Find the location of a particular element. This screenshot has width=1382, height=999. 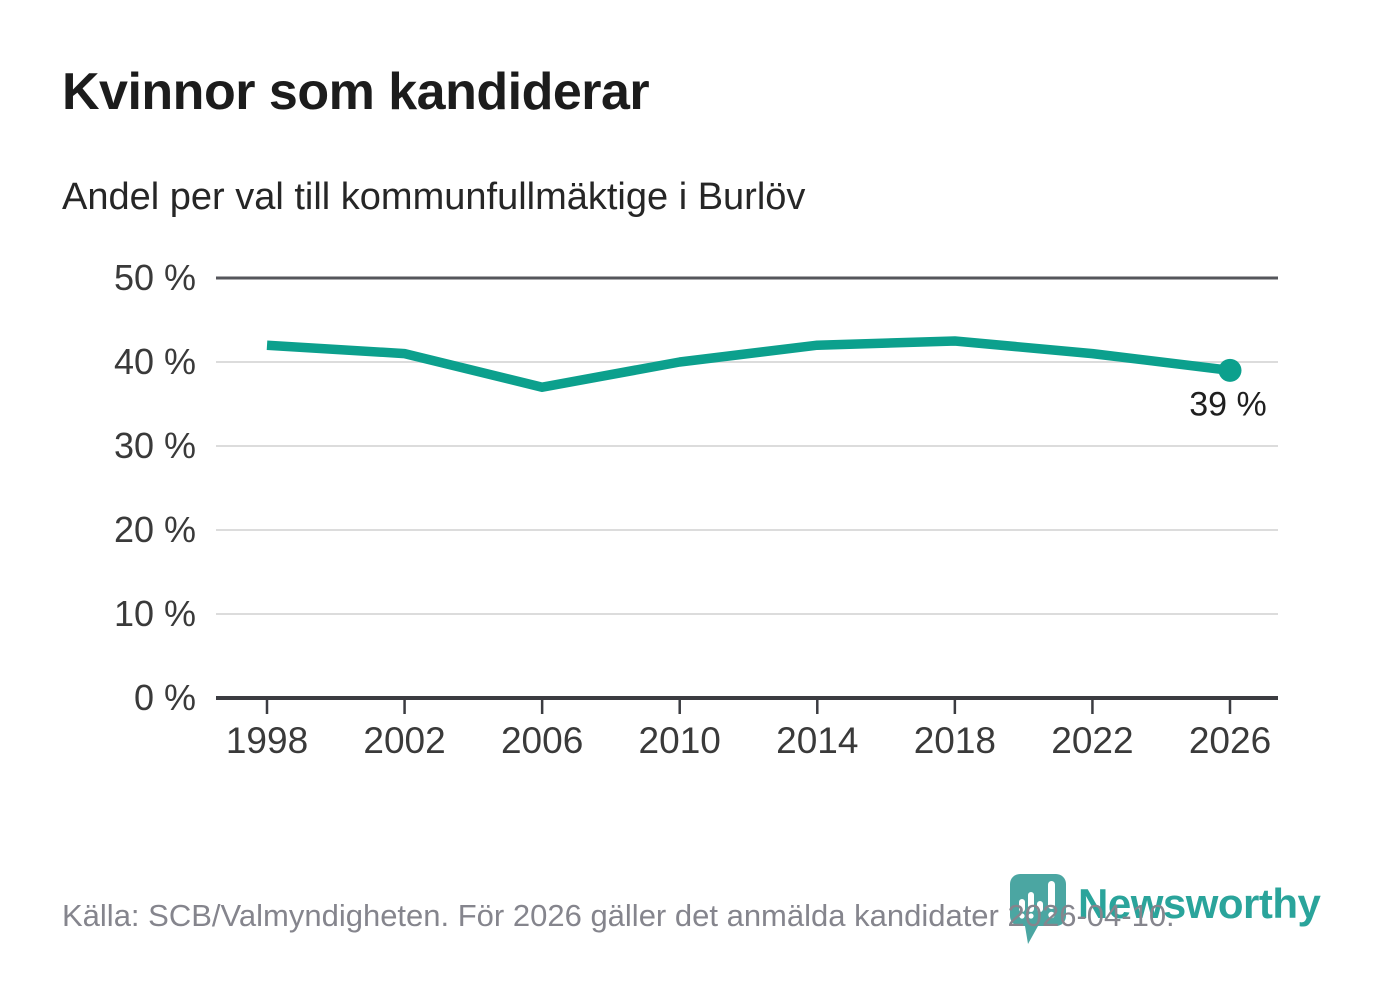

newsworthy-logo-icon is located at coordinates (1038, 909).